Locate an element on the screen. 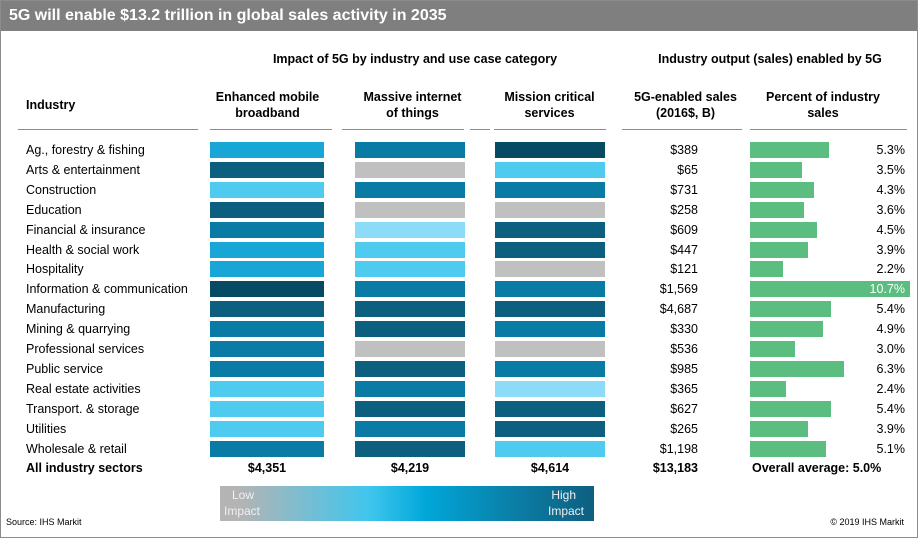 Image resolution: width=918 pixels, height=538 pixels. percent-label: 3.0% is located at coordinates (891, 349).